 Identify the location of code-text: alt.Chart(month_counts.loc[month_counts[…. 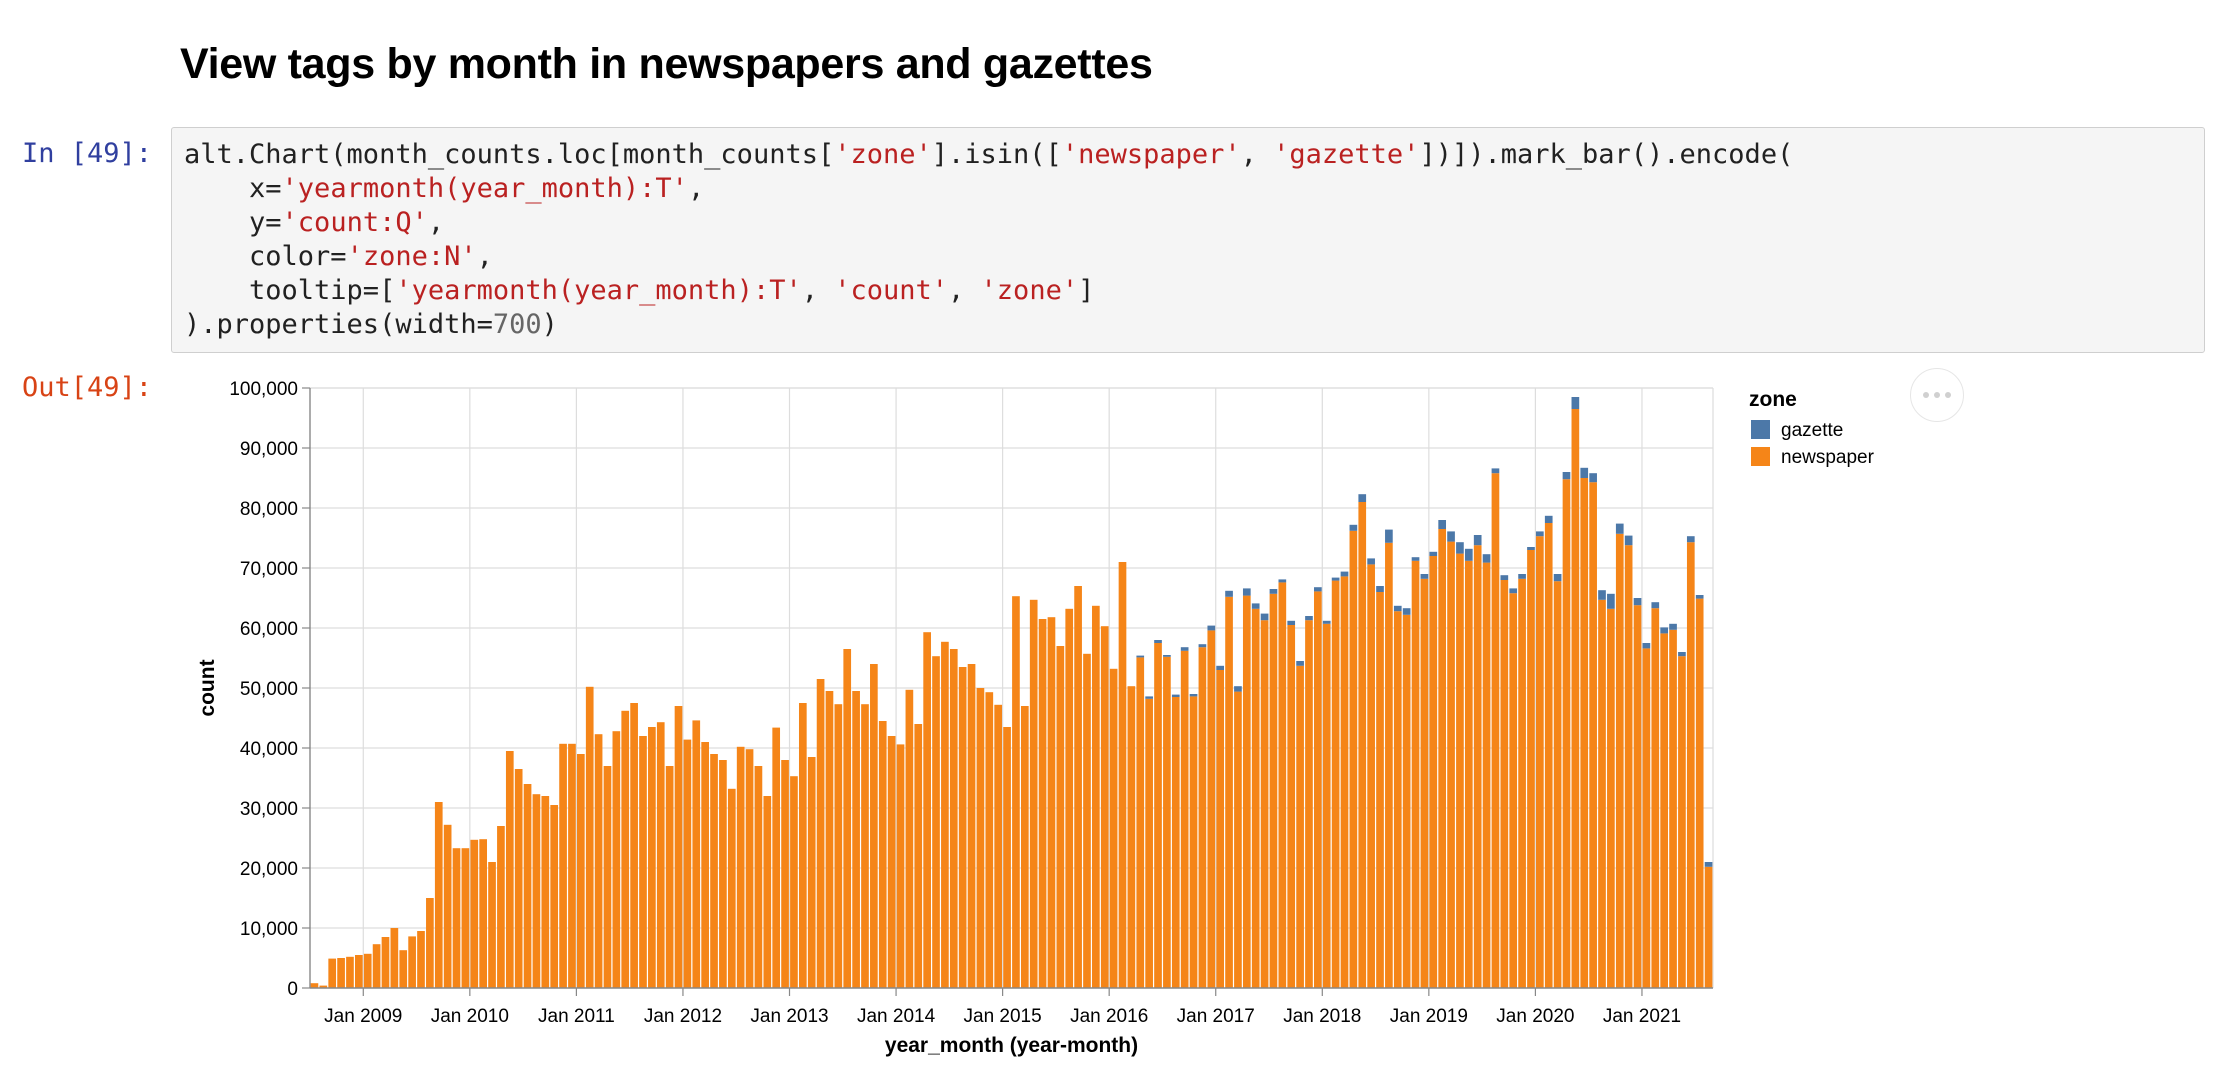
(989, 239).